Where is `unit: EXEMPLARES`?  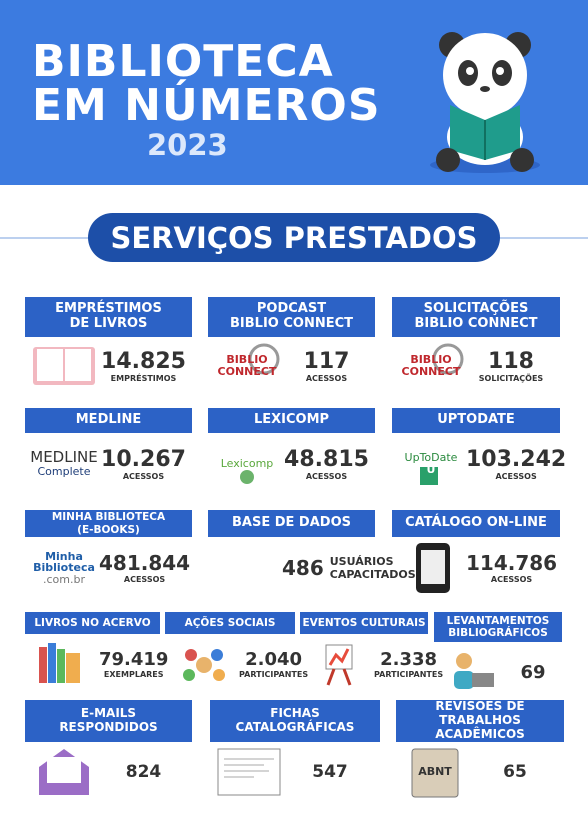 unit: EXEMPLARES is located at coordinates (134, 675).